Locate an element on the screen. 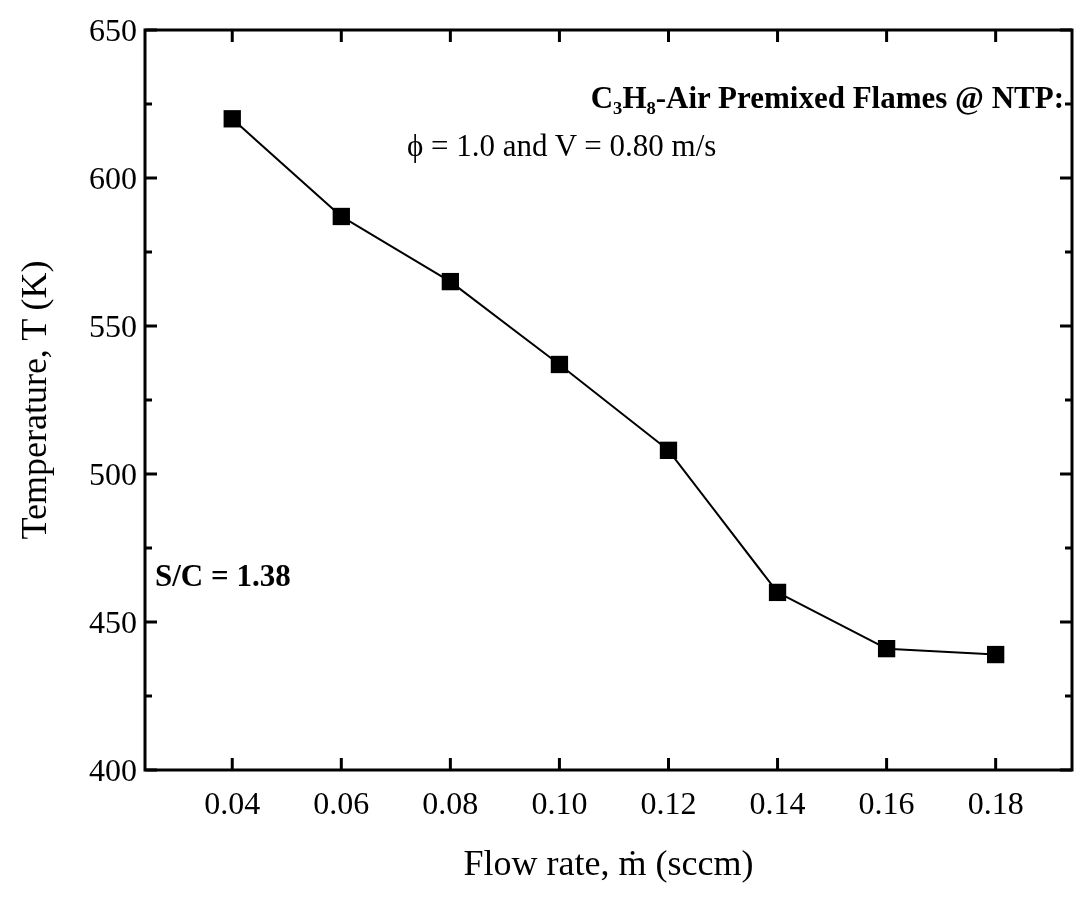  y-tick-label: 500 is located at coordinates (113, 474).